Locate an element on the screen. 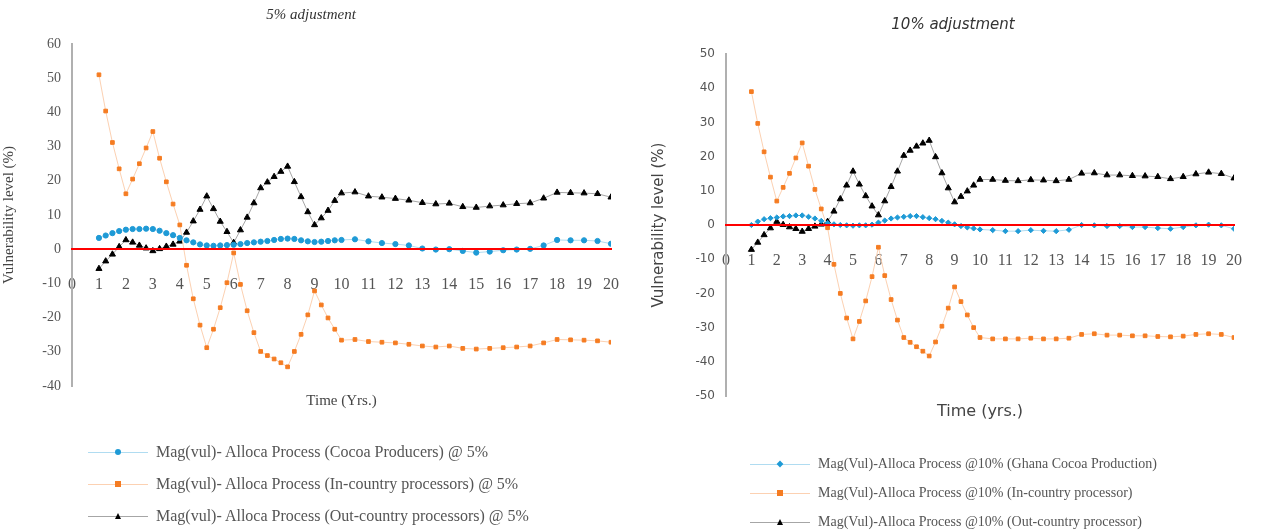 This screenshot has width=1268, height=532. x-axis-title: Time (yrs.) is located at coordinates (979, 411).